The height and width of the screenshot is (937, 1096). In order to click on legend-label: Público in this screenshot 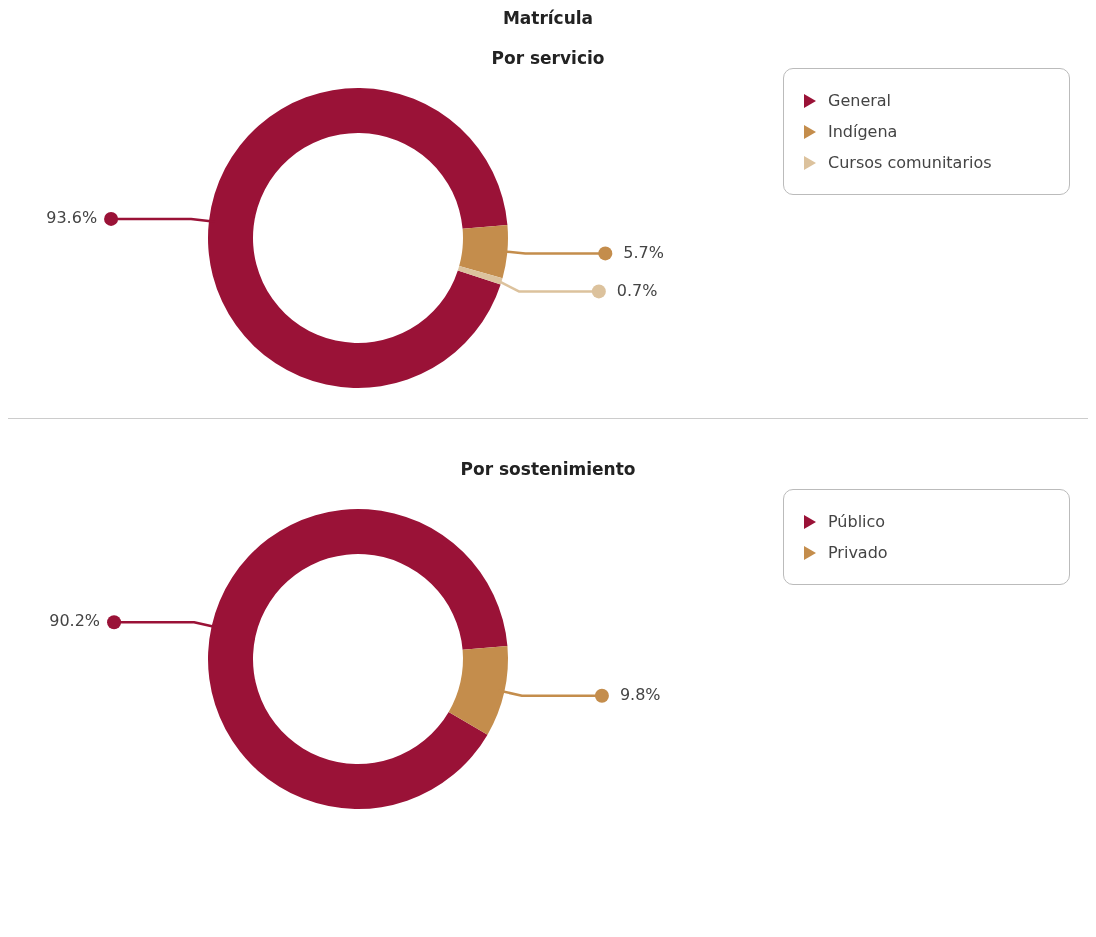, I will do `click(857, 521)`.